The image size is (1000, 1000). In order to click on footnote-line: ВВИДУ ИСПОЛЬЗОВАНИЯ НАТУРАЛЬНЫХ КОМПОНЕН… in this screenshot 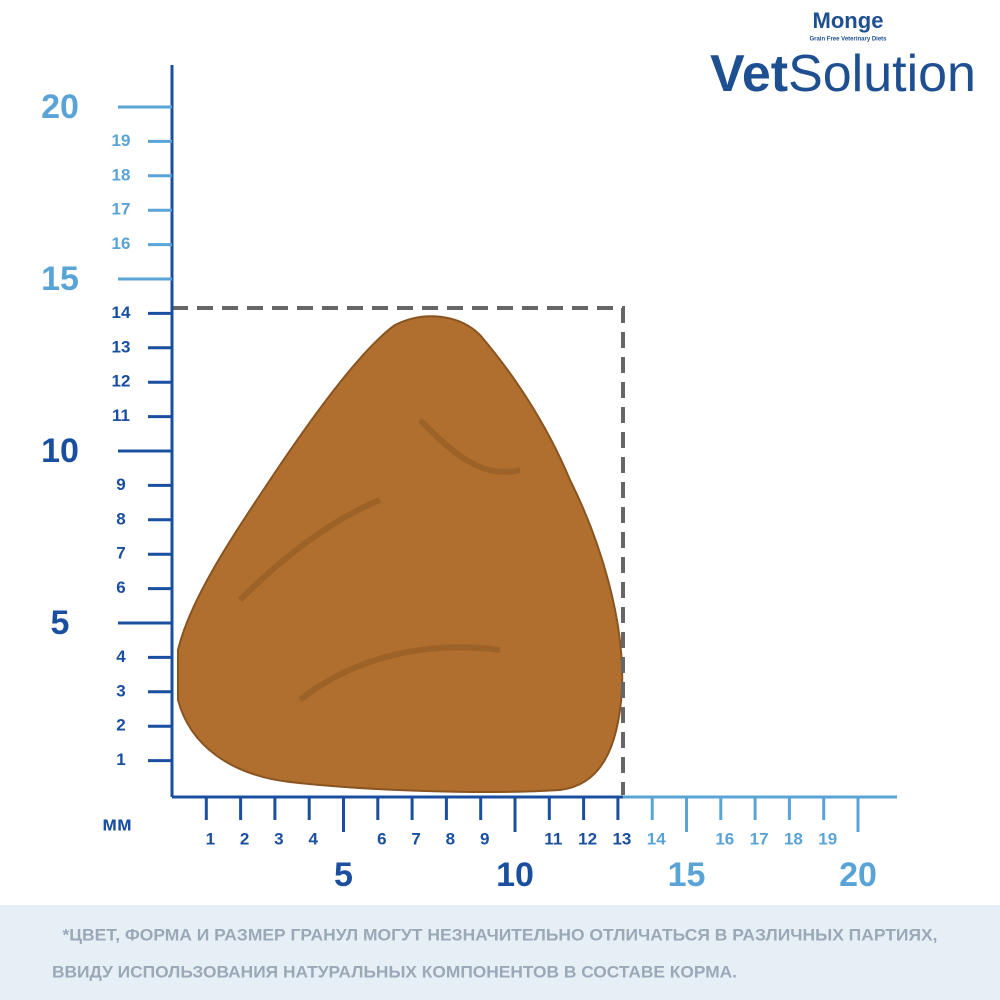, I will do `click(394, 971)`.